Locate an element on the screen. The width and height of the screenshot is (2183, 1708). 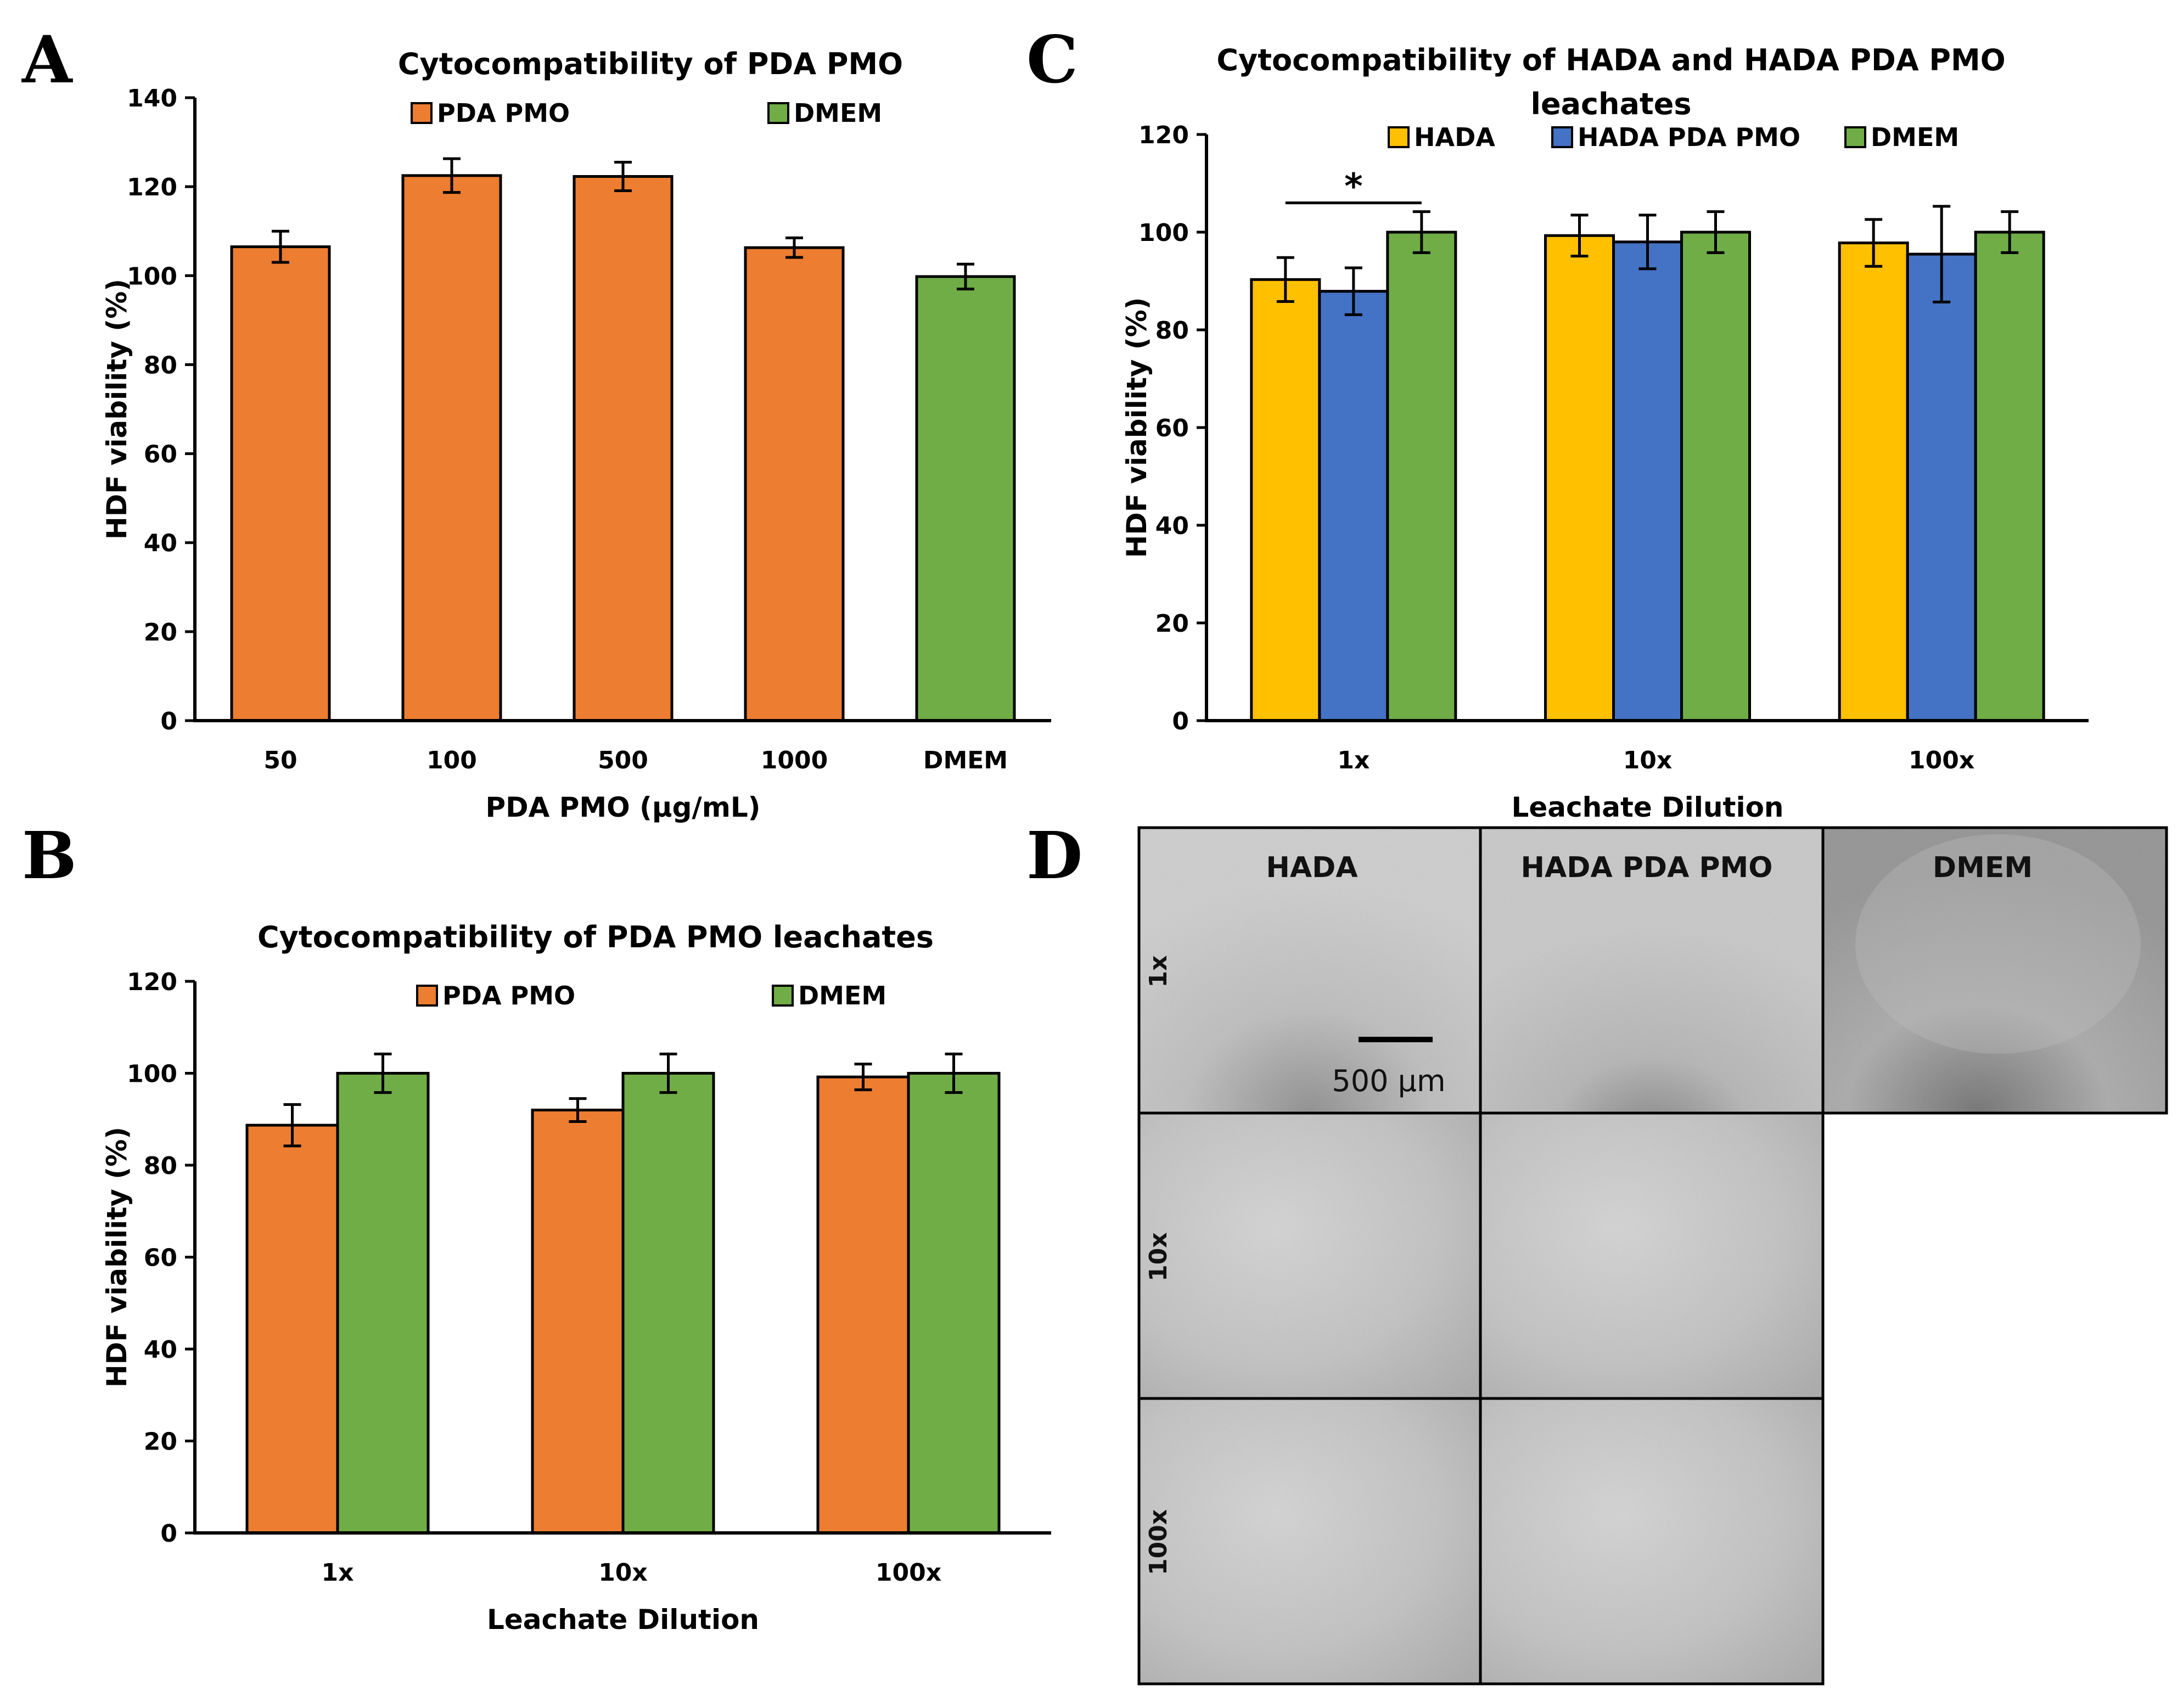
panel-letter-c: C is located at coordinates (1052, 60).